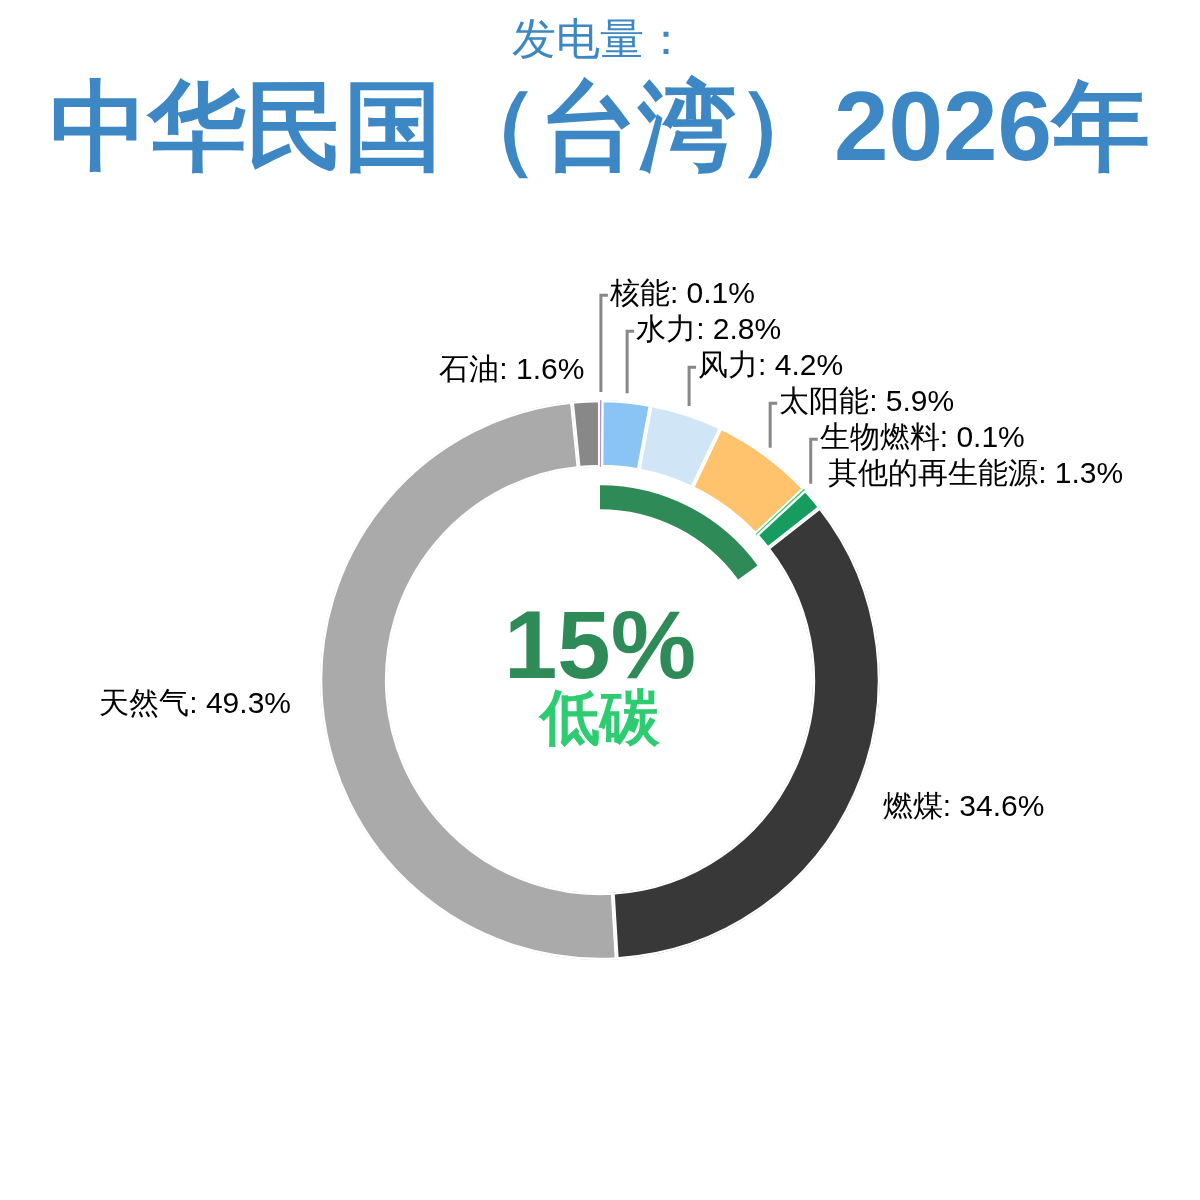  What do you see at coordinates (922, 437) in the screenshot?
I see `slice-label: 生物燃料: 0.1%` at bounding box center [922, 437].